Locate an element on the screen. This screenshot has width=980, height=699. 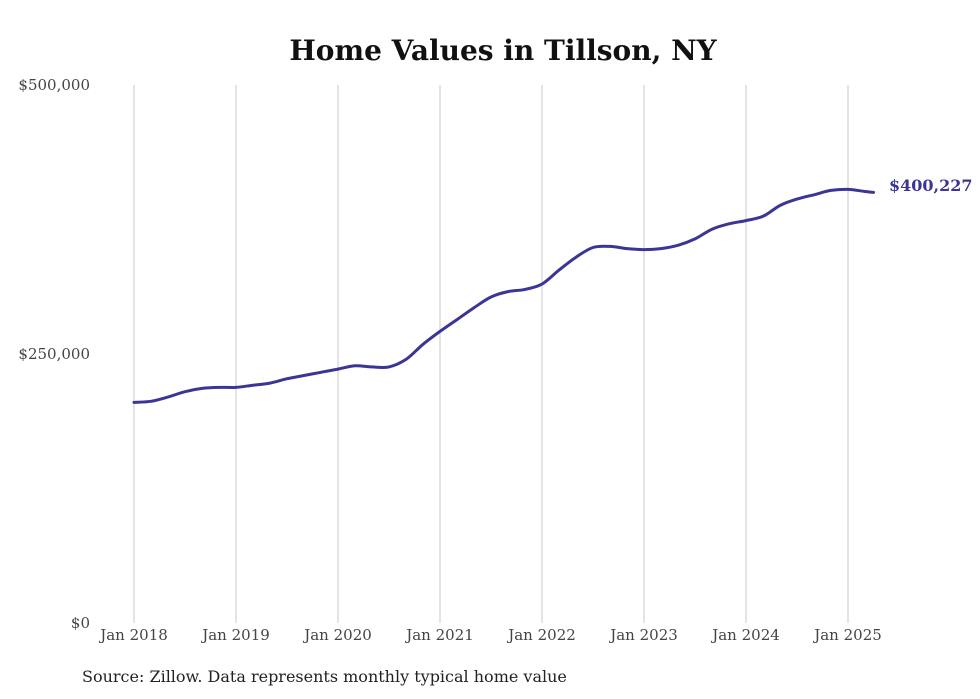
y-tick-label: $0 is located at coordinates (80, 623).